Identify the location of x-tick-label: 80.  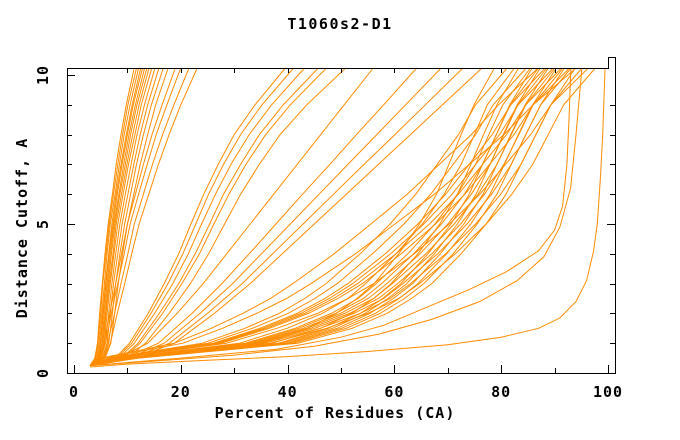
(501, 392).